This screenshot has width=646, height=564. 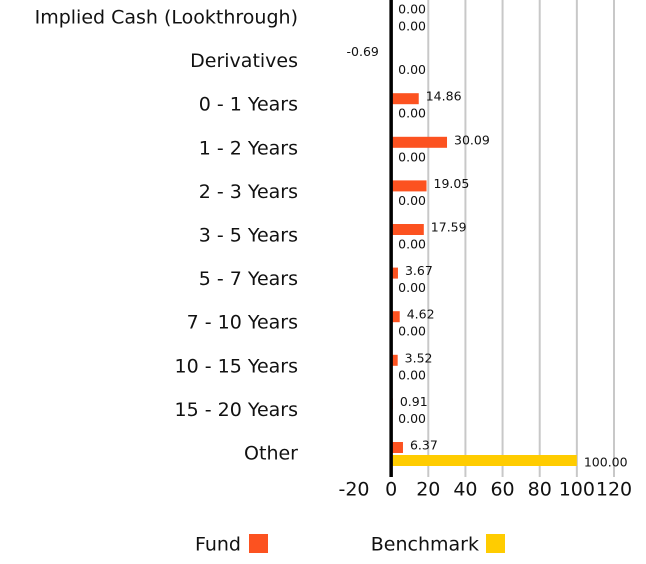 What do you see at coordinates (414, 401) in the screenshot?
I see `value-label: 0.91` at bounding box center [414, 401].